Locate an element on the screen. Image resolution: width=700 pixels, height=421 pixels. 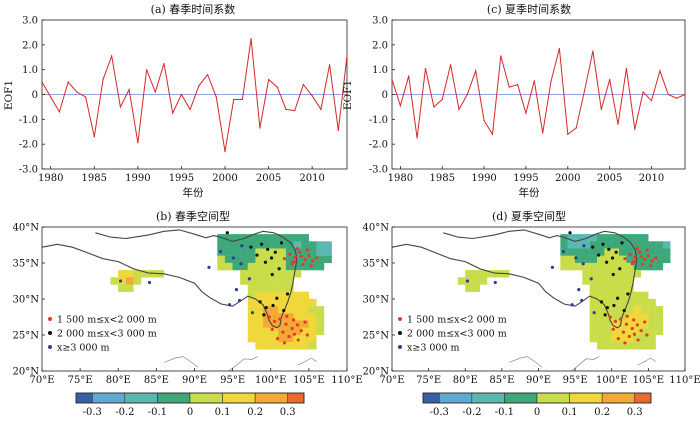
panel-a-ytick-label: 0 is located at coordinates (35, 95).